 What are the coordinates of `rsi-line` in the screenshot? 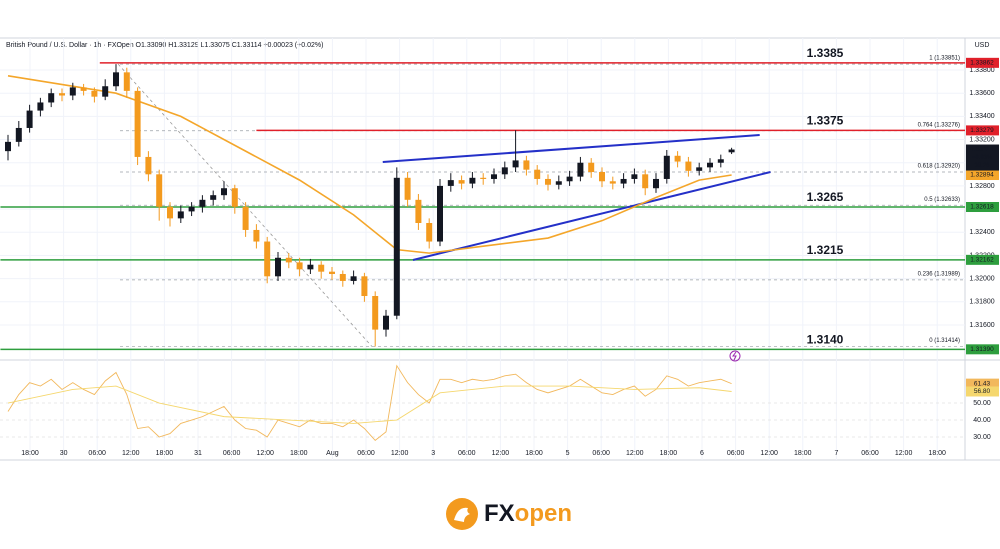 It's located at (369, 403).